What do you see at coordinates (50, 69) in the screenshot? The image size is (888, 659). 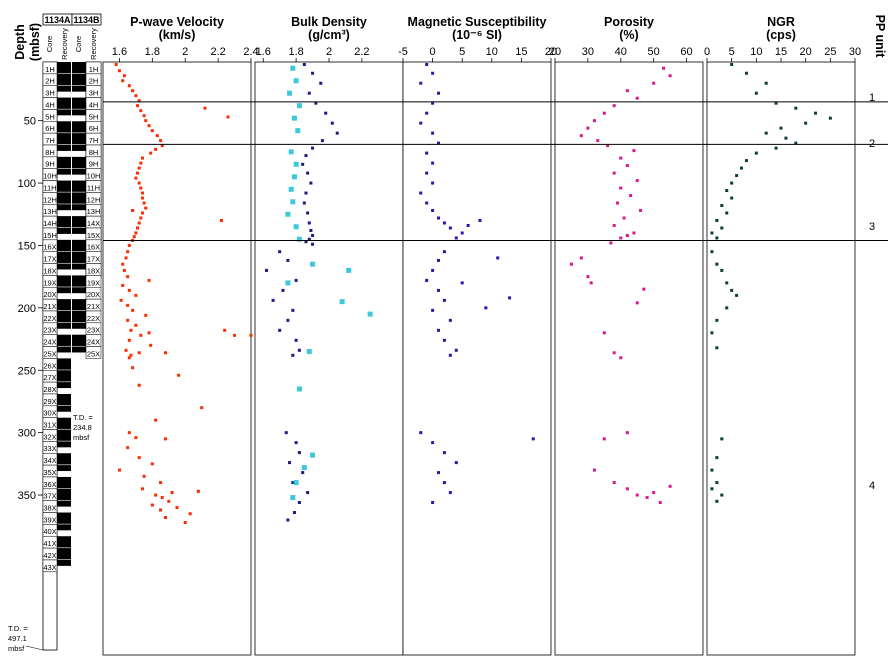 I see `core-label: 1H` at bounding box center [50, 69].